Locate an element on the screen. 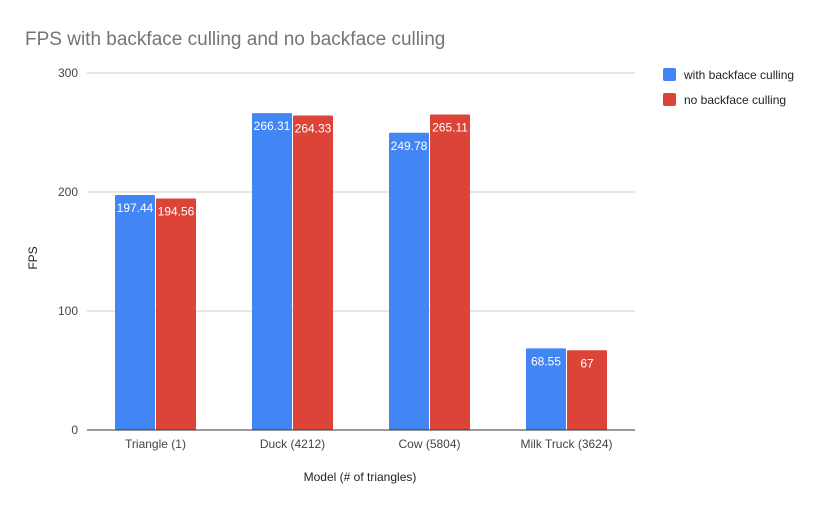 Image resolution: width=823 pixels, height=509 pixels. y-tick-label: 300 is located at coordinates (68, 73).